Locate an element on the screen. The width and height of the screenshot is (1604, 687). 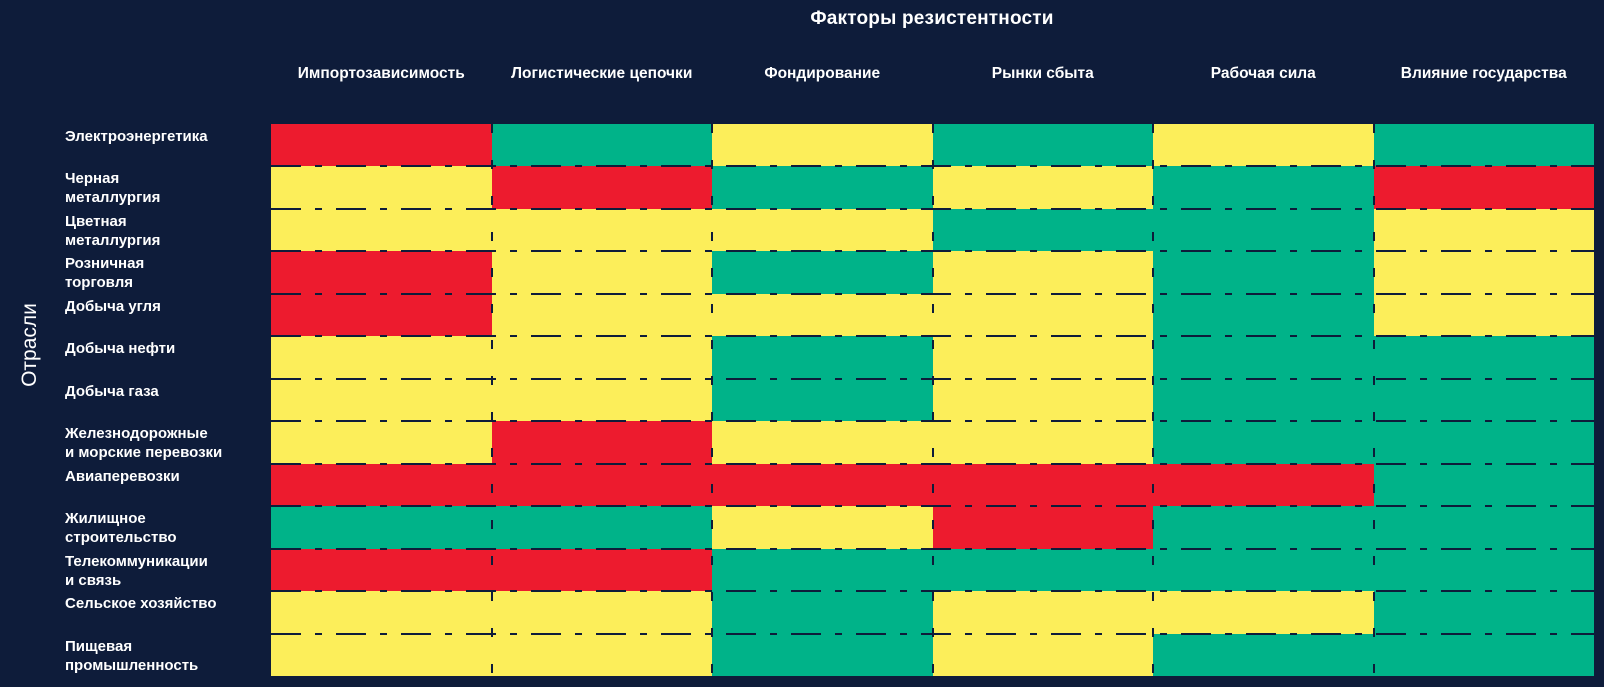
column-header: Влияние государства is located at coordinates (1483, 73).